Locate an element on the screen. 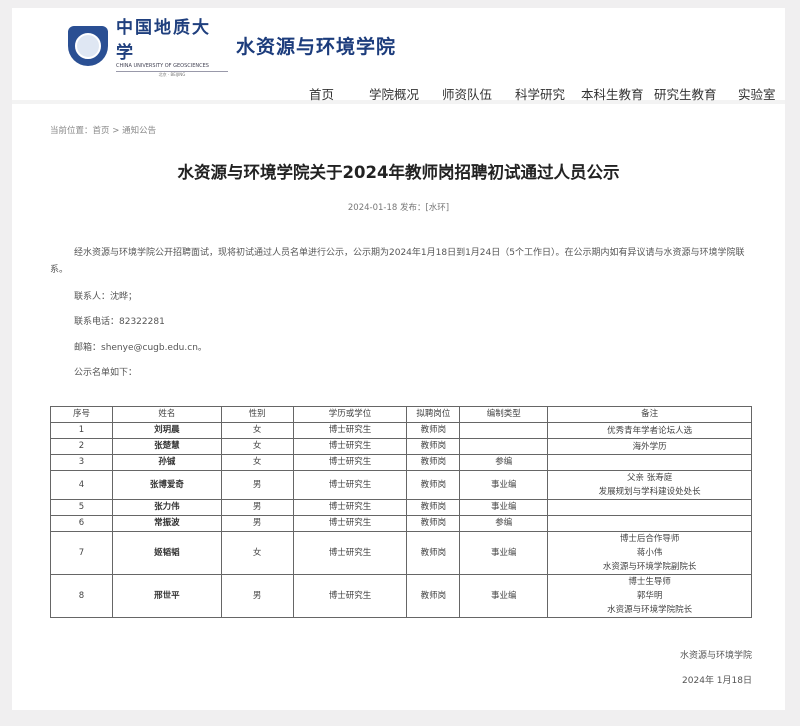 The image size is (800, 726). table-row: 3 孙铖女博士研究生 教师岗 参编 is located at coordinates (401, 462).